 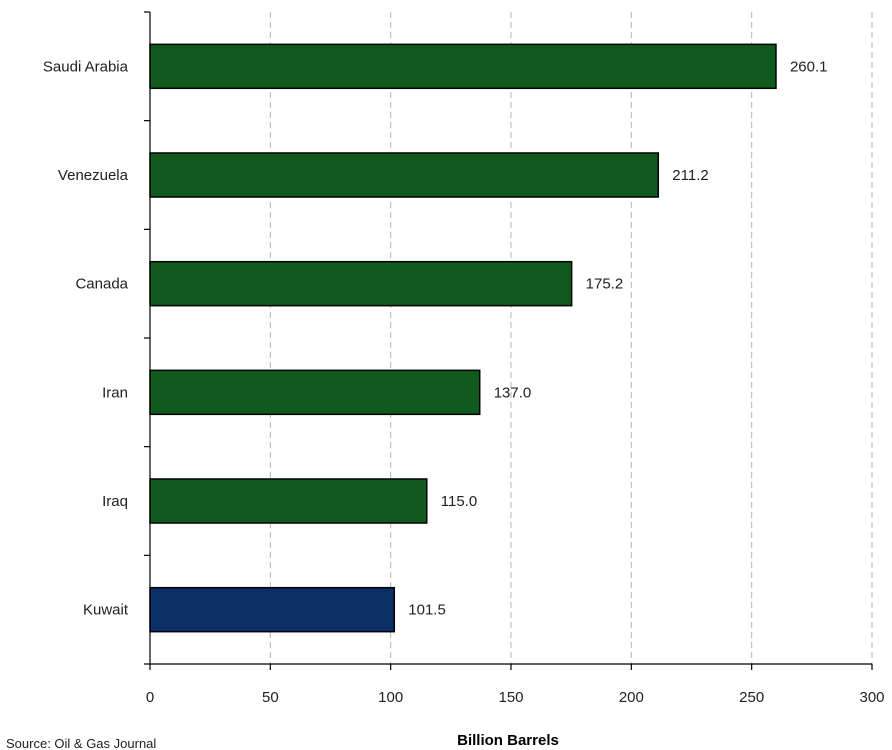 I want to click on category-label: Iran, so click(x=115, y=392).